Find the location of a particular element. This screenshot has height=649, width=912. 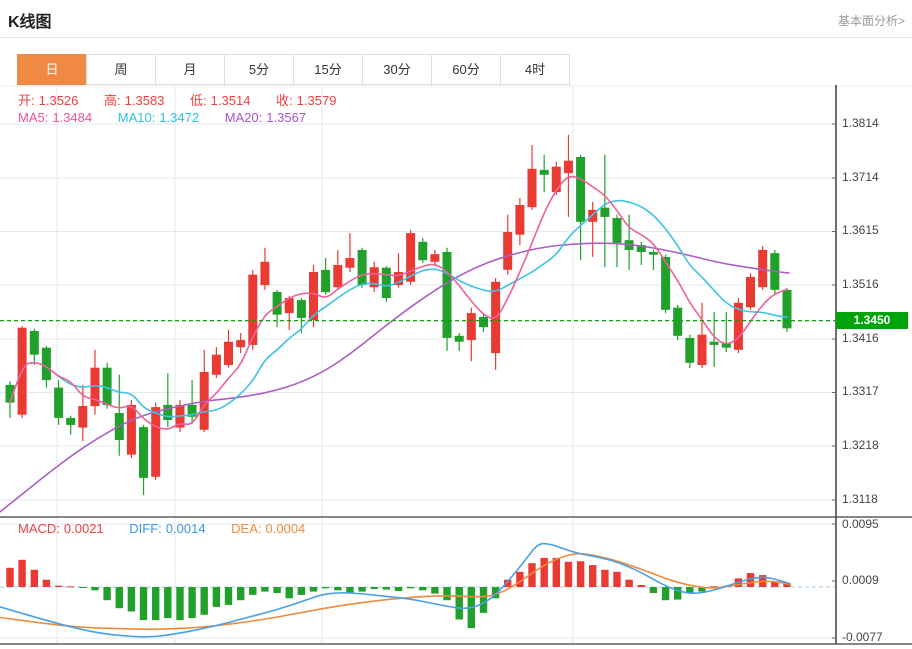

tab-5min: 5分 is located at coordinates (259, 69).